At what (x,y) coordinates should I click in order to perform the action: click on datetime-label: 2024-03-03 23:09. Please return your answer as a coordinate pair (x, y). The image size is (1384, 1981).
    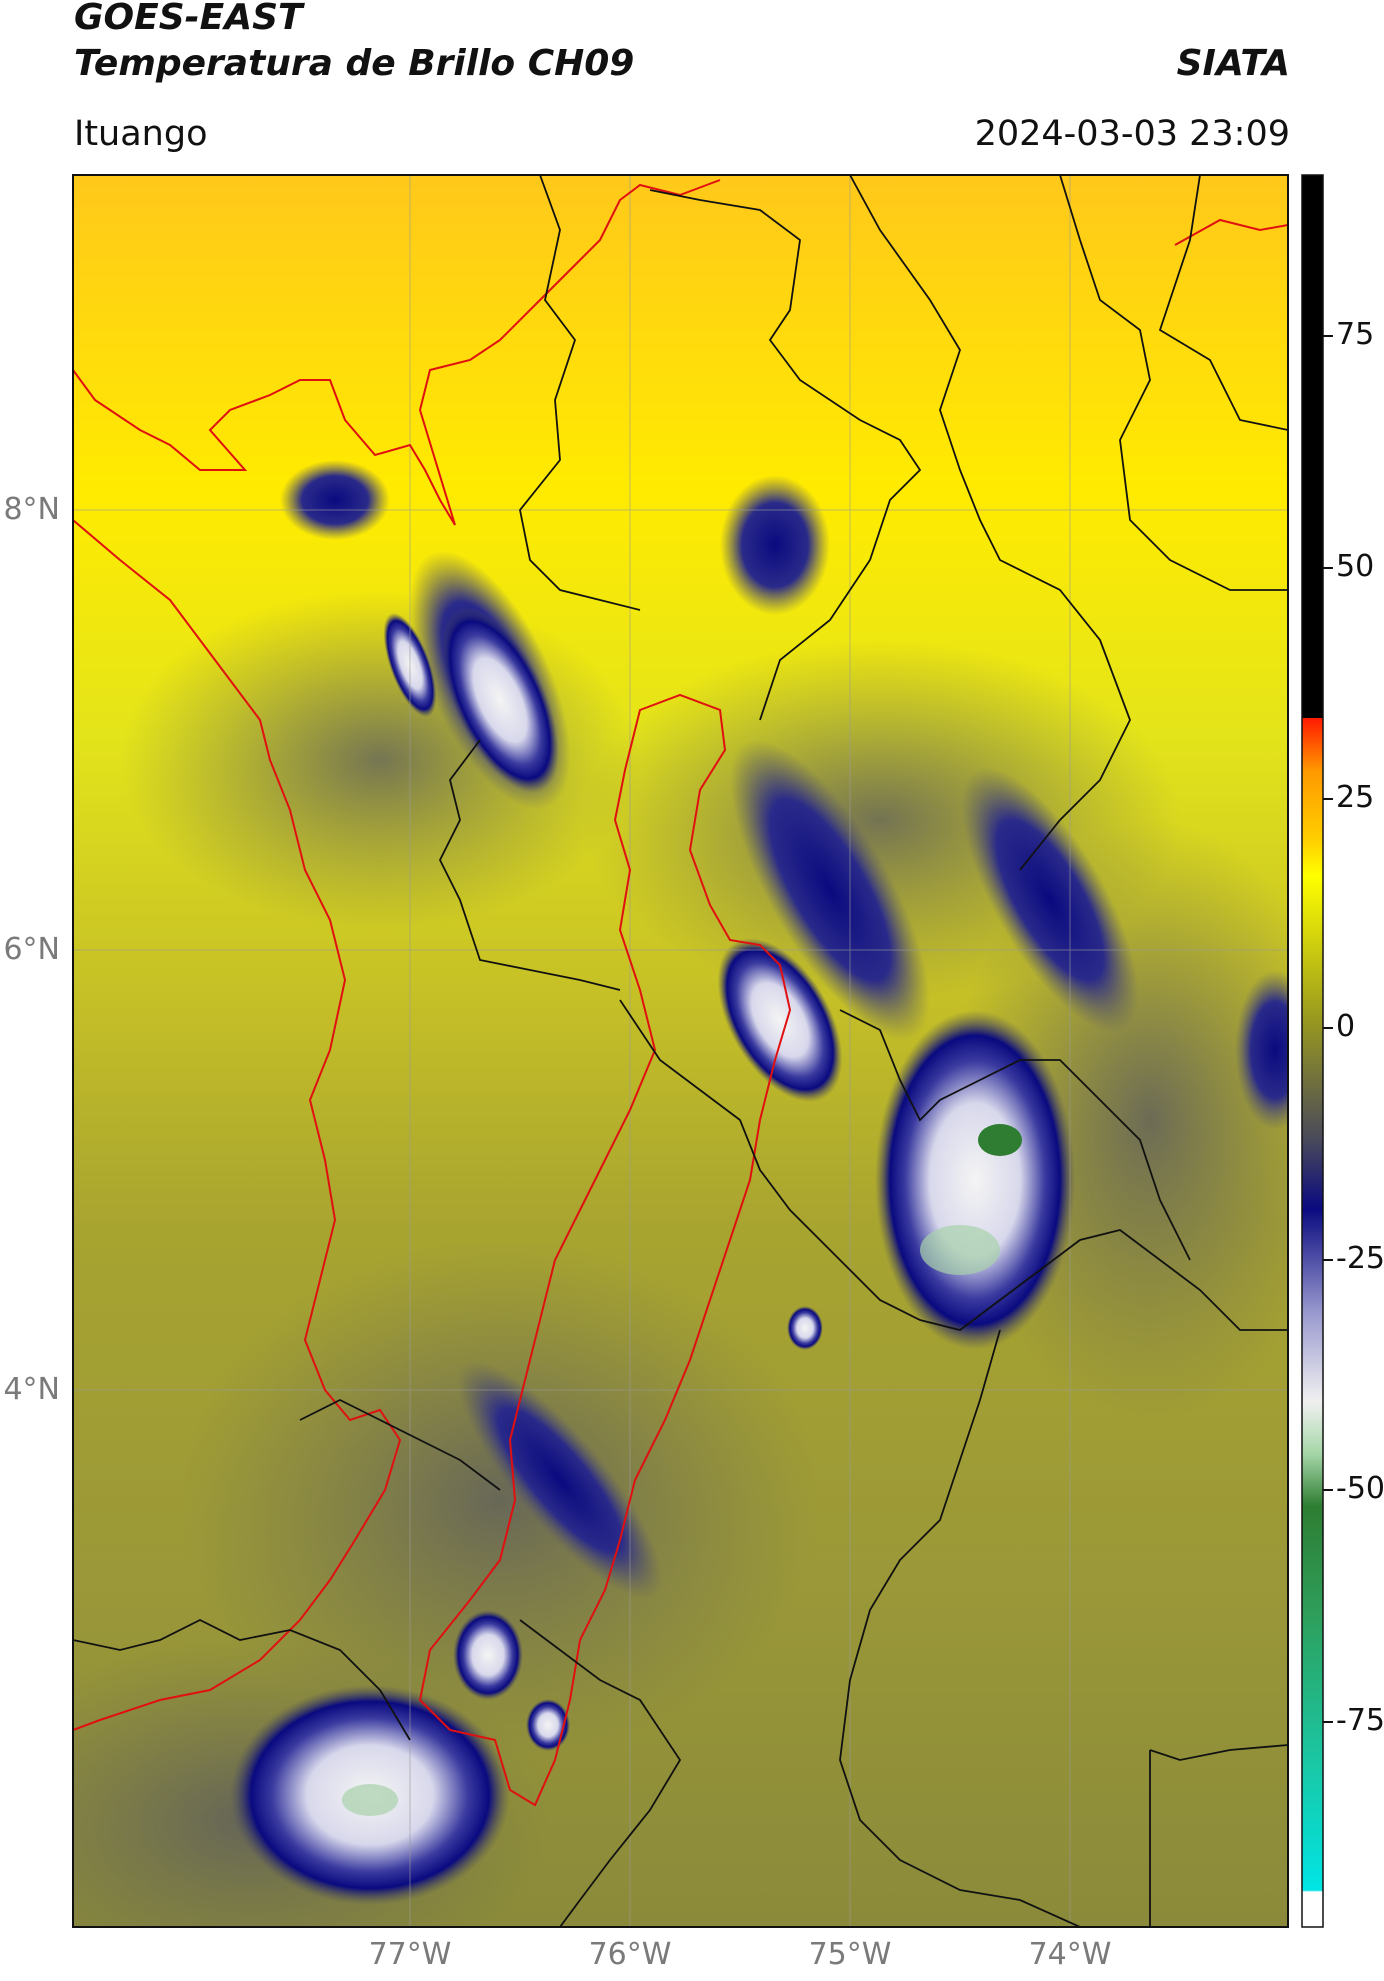
    Looking at the image, I should click on (1132, 134).